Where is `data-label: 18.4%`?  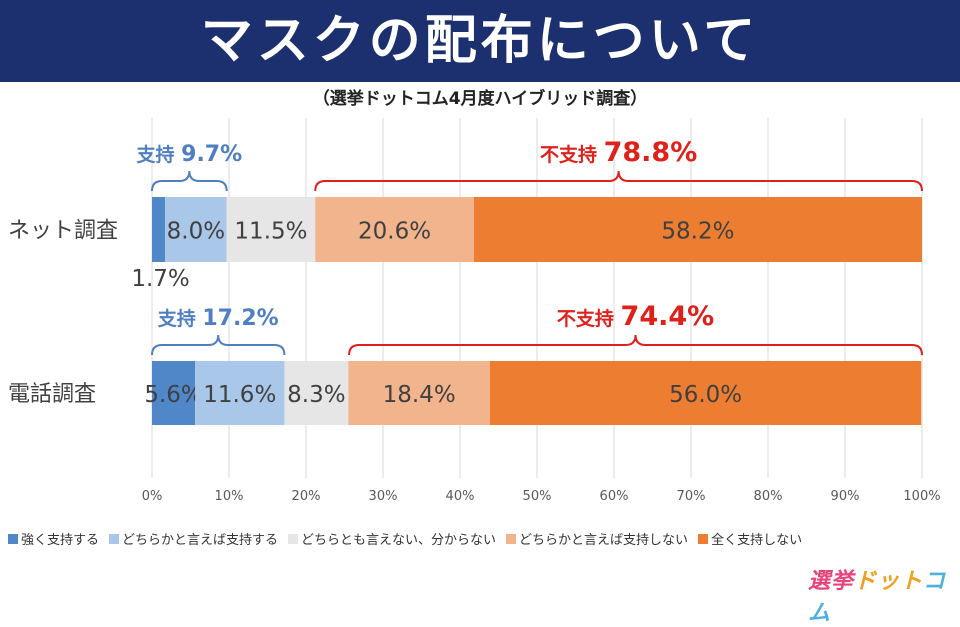 data-label: 18.4% is located at coordinates (419, 395).